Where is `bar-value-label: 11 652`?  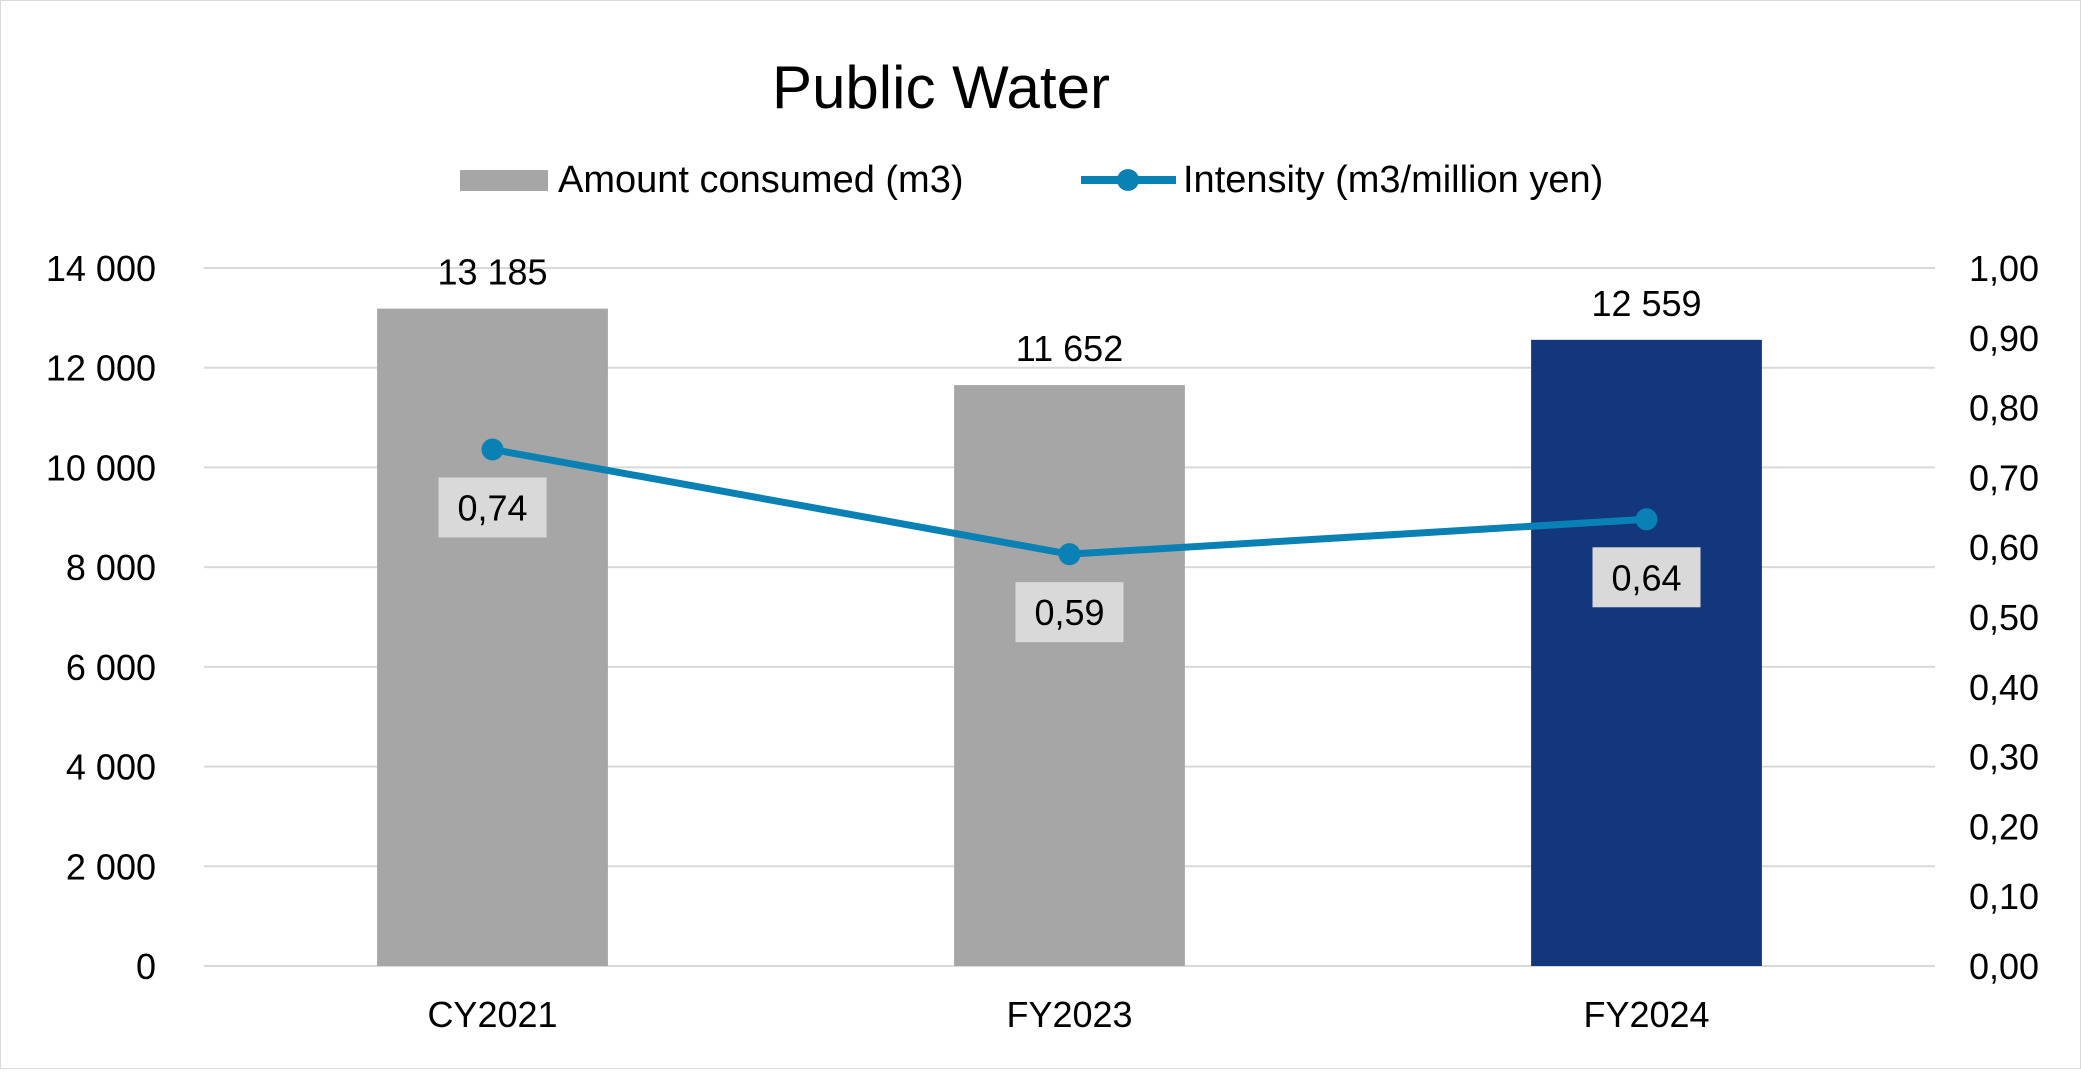
bar-value-label: 11 652 is located at coordinates (1069, 348).